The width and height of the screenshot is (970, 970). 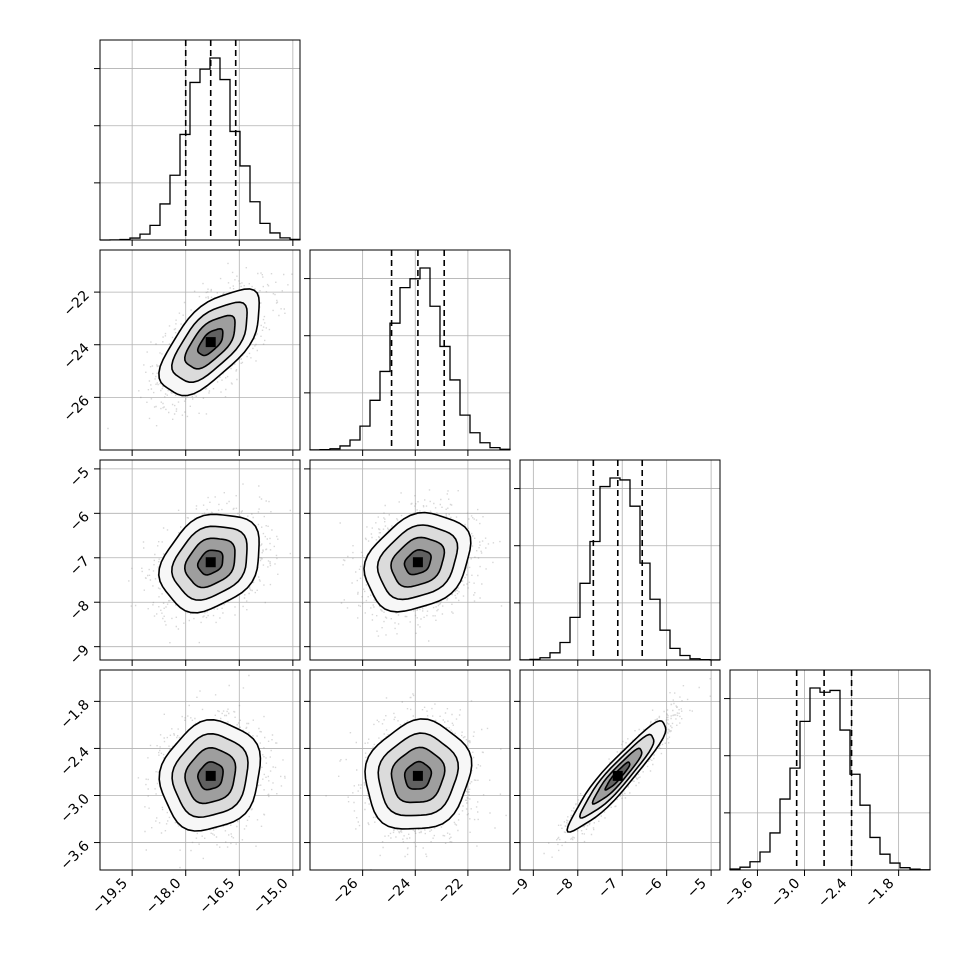 I want to click on x-tick-label-1-2: −22, so click(x=451, y=892).